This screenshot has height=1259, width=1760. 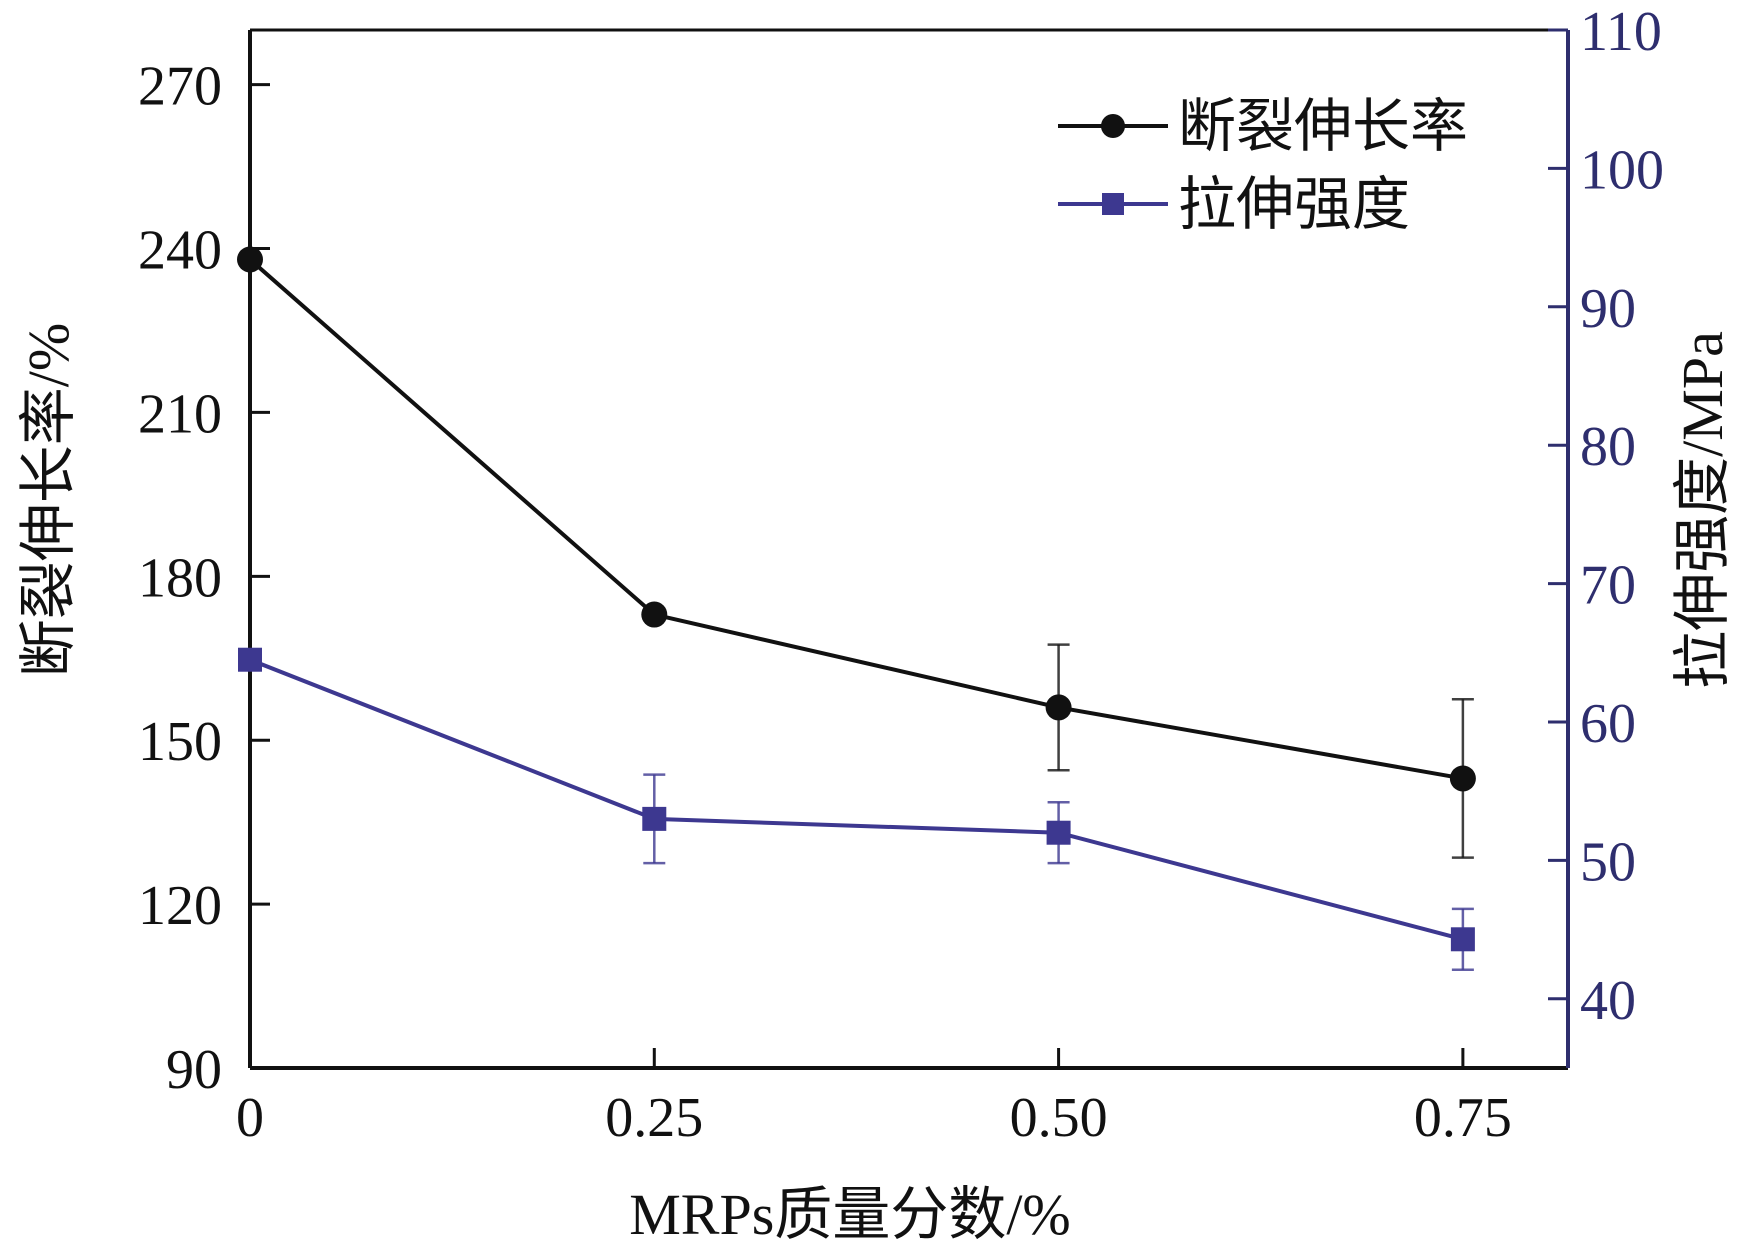 What do you see at coordinates (180, 87) in the screenshot?
I see `left-y-tick-label: 270` at bounding box center [180, 87].